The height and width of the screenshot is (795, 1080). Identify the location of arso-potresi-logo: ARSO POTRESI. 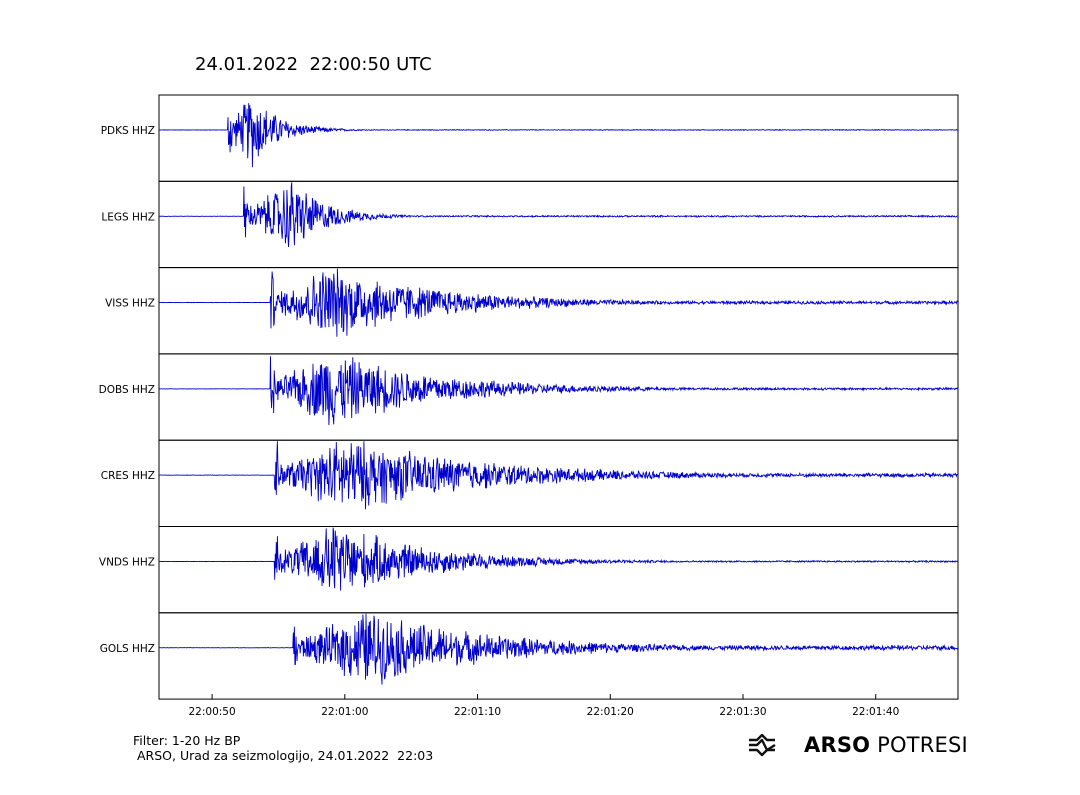
(857, 745).